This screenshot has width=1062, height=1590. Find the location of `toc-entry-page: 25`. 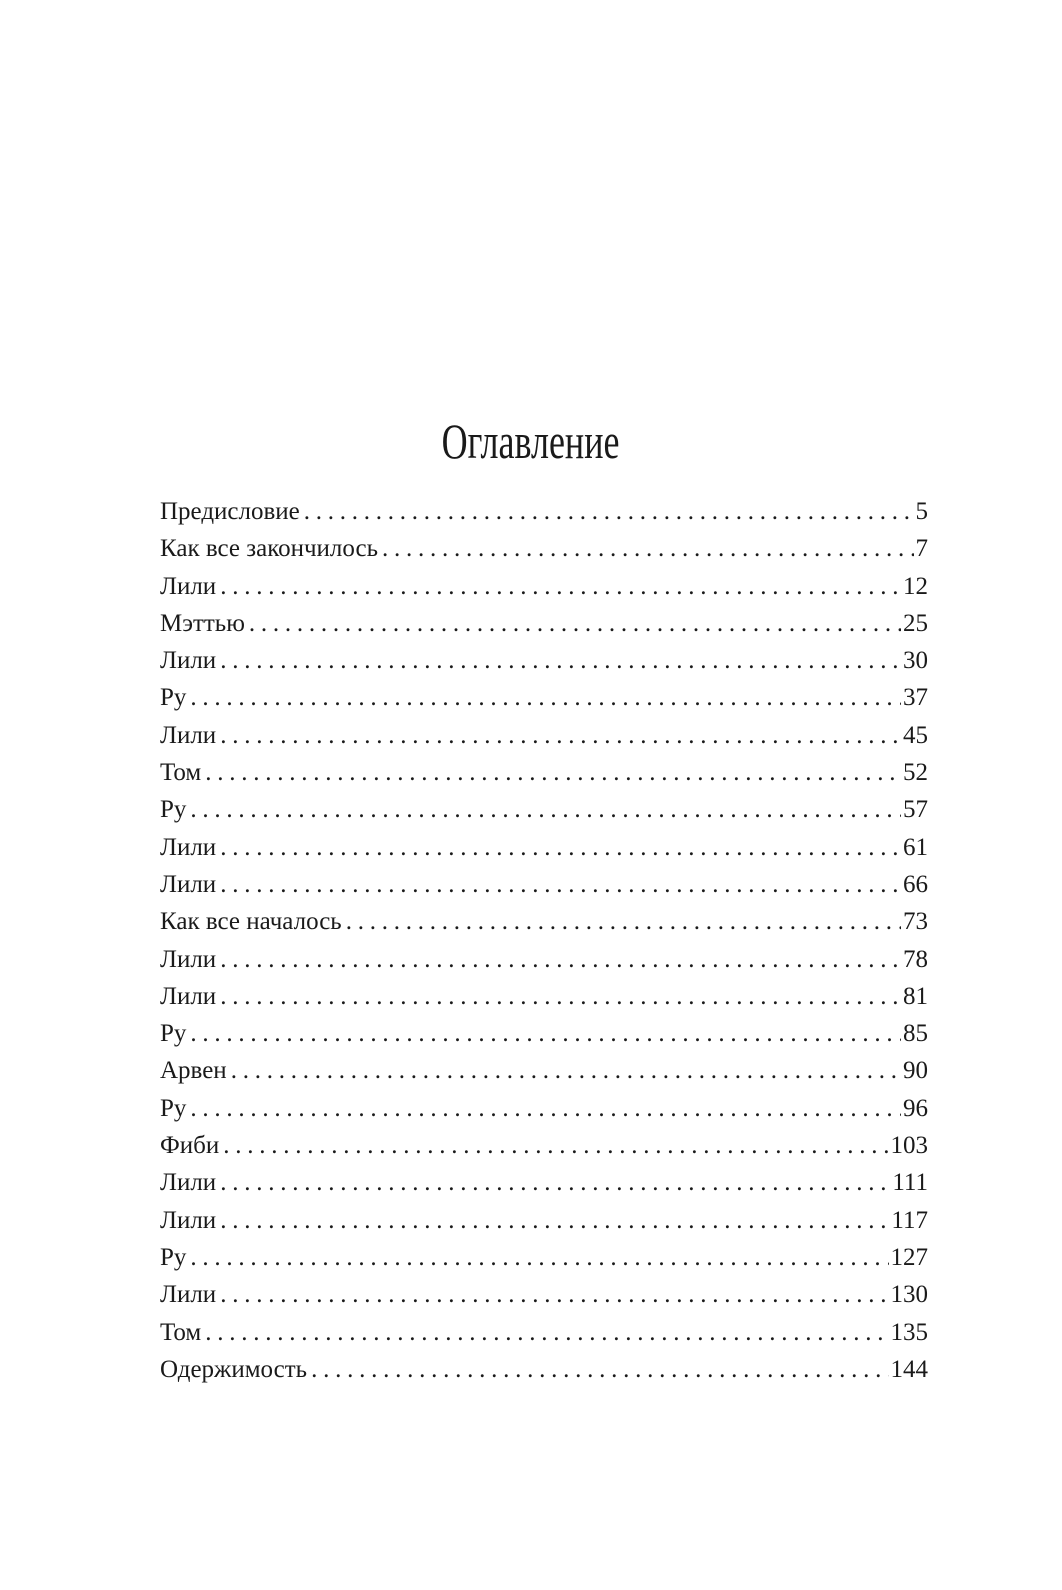

toc-entry-page: 25 is located at coordinates (915, 623).